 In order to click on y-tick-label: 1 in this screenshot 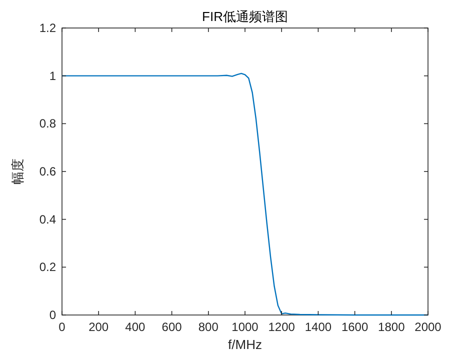, I will do `click(52, 75)`.